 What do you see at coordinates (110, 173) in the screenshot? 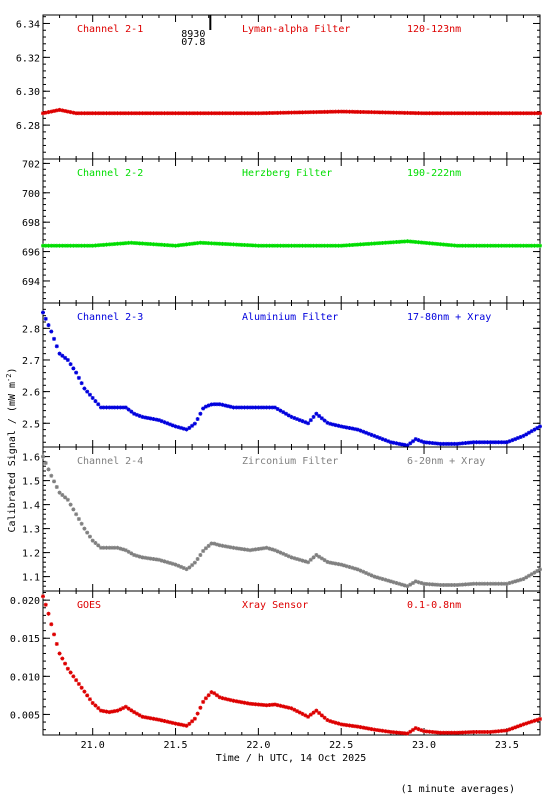
I see `channel-label: Channel 2-2` at bounding box center [110, 173].